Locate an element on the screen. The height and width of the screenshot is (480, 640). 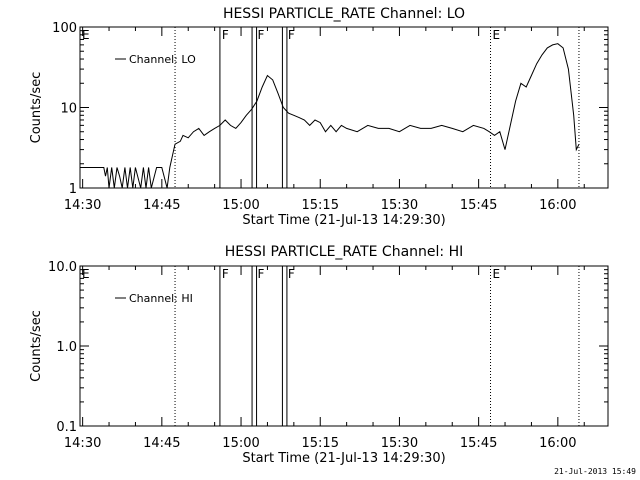
y-tick-label: 1.0 is located at coordinates (66, 347).